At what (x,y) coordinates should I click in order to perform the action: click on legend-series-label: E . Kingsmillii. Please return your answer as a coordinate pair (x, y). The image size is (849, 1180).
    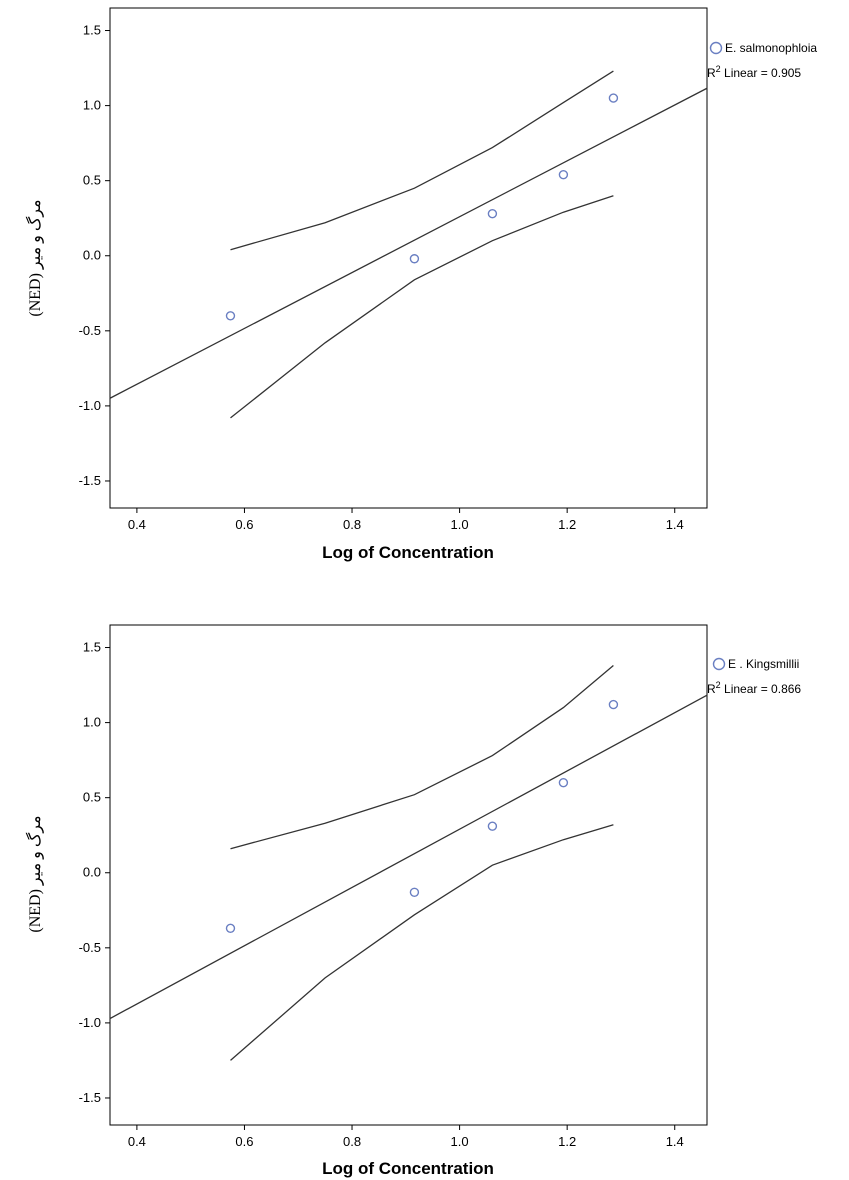
    Looking at the image, I should click on (763, 664).